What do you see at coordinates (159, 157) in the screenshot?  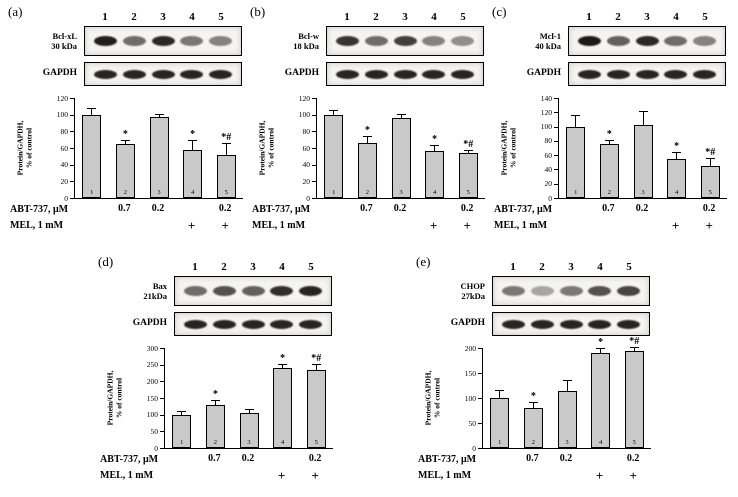 I see `bar: 3` at bounding box center [159, 157].